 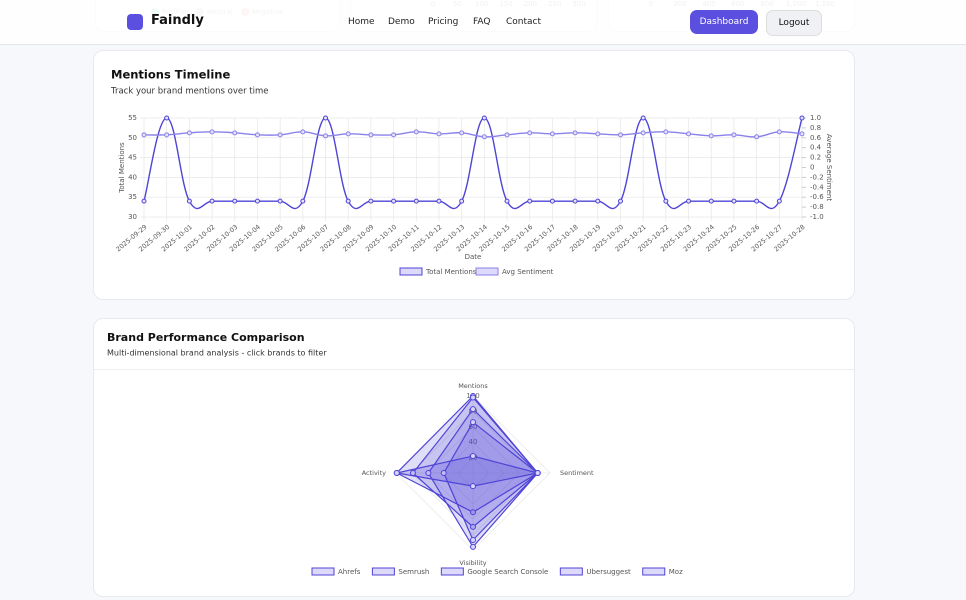 What do you see at coordinates (474, 369) in the screenshot?
I see `divider` at bounding box center [474, 369].